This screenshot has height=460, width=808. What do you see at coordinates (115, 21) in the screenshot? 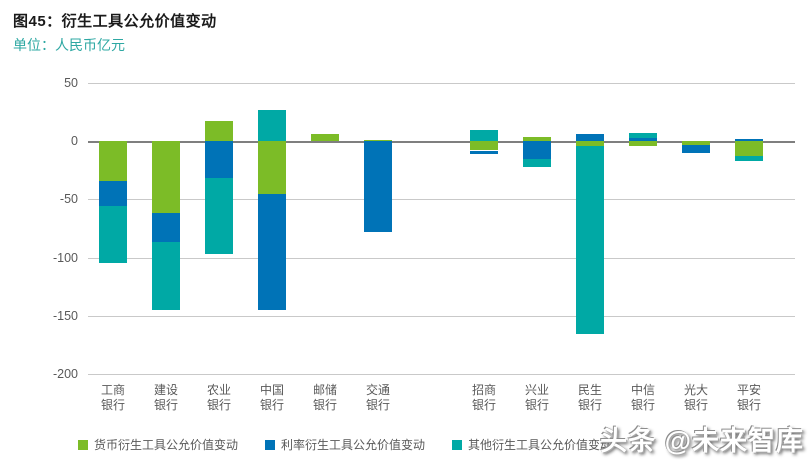
I see `figure-title: 图45：衍生工具公允价值变动` at bounding box center [115, 21].